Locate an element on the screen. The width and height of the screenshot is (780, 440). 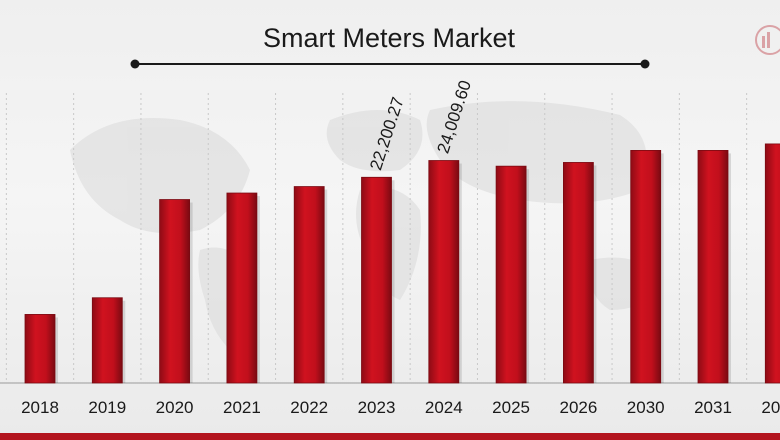
brand-logo is located at coordinates (767, 40).